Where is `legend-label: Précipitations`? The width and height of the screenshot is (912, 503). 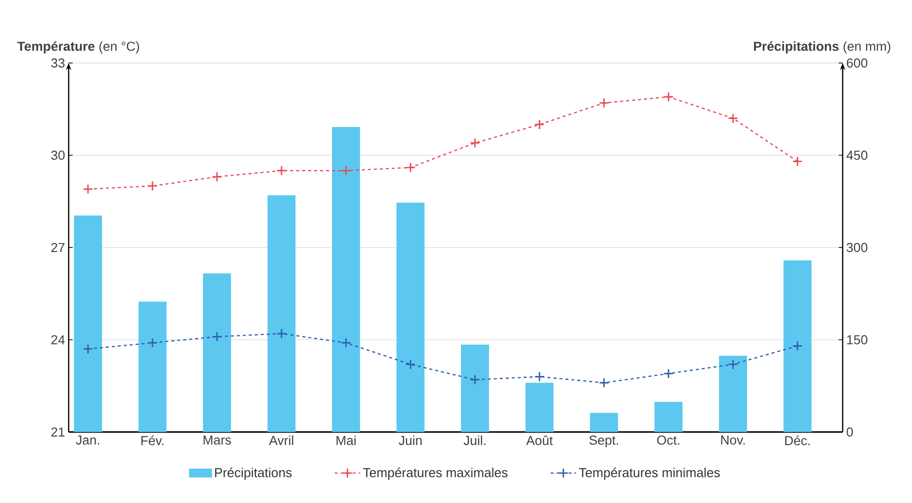 legend-label: Précipitations is located at coordinates (253, 474).